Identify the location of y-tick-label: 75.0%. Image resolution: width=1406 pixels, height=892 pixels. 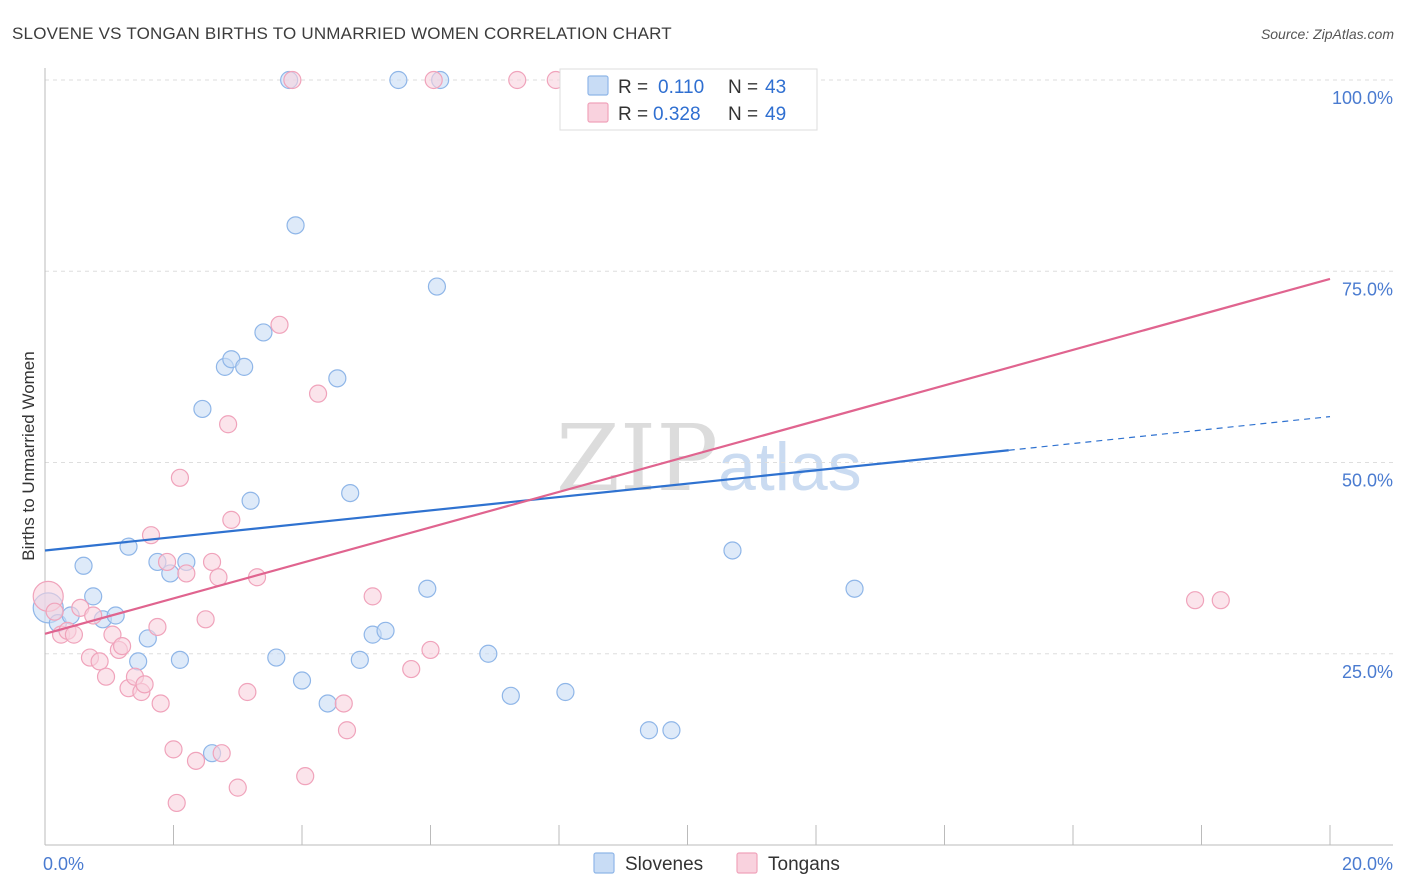
(1367, 289).